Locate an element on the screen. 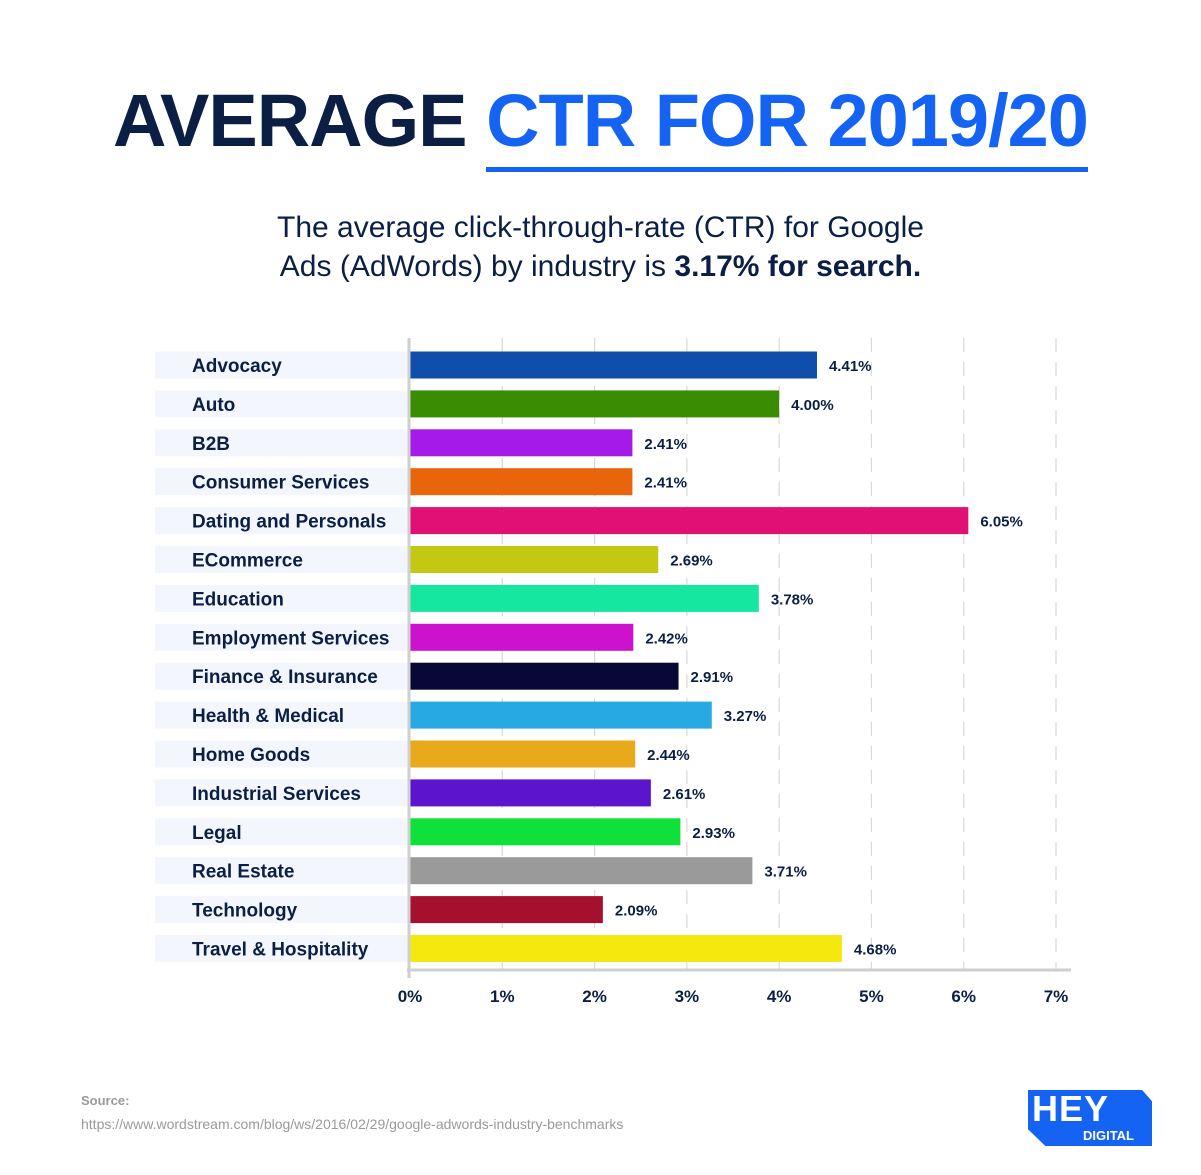 The width and height of the screenshot is (1201, 1175). category-label: Home Goods is located at coordinates (251, 755).